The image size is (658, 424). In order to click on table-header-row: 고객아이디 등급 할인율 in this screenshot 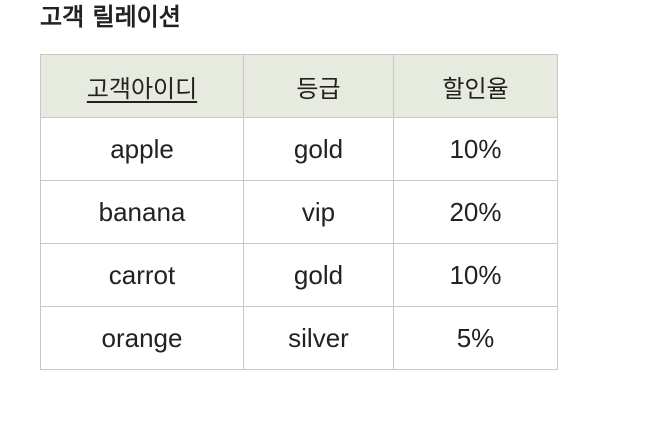, I will do `click(299, 86)`.